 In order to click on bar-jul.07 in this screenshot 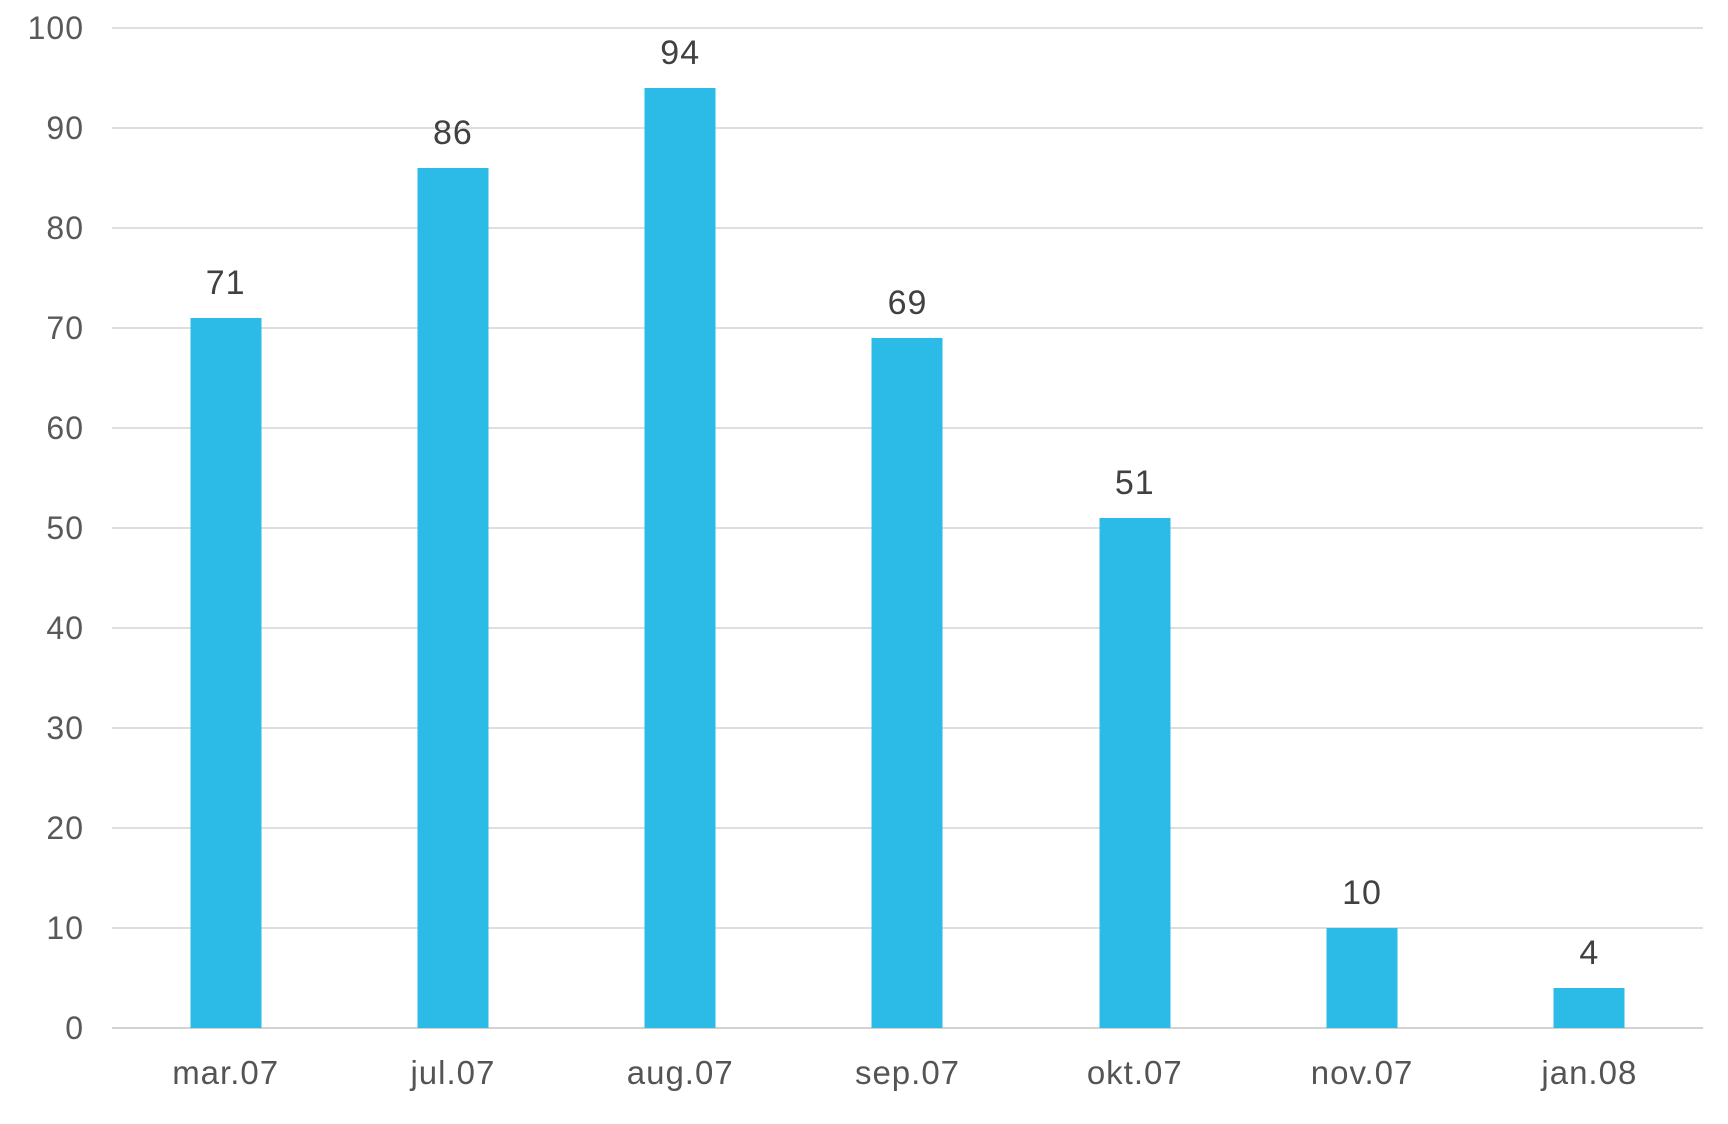, I will do `click(453, 598)`.